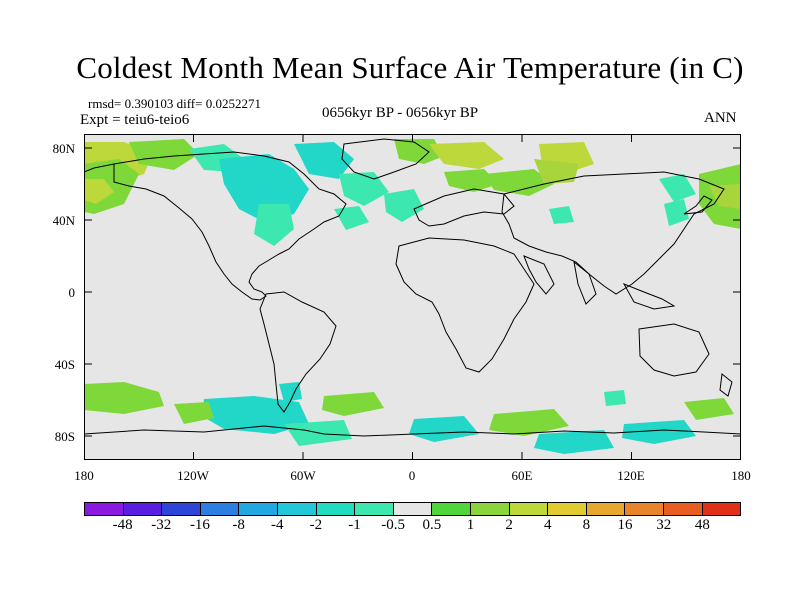 Image resolution: width=800 pixels, height=600 pixels. What do you see at coordinates (574, 442) in the screenshot?
I see `field-antarctic-ind` at bounding box center [574, 442].